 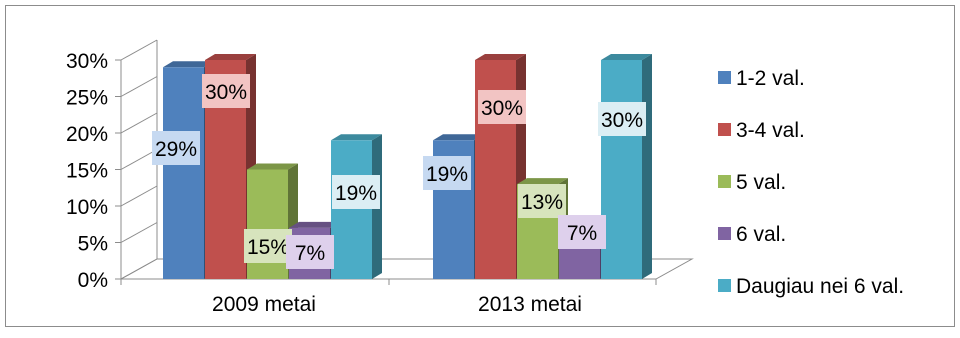 What do you see at coordinates (87, 61) in the screenshot?
I see `y-tick-label: 30%` at bounding box center [87, 61].